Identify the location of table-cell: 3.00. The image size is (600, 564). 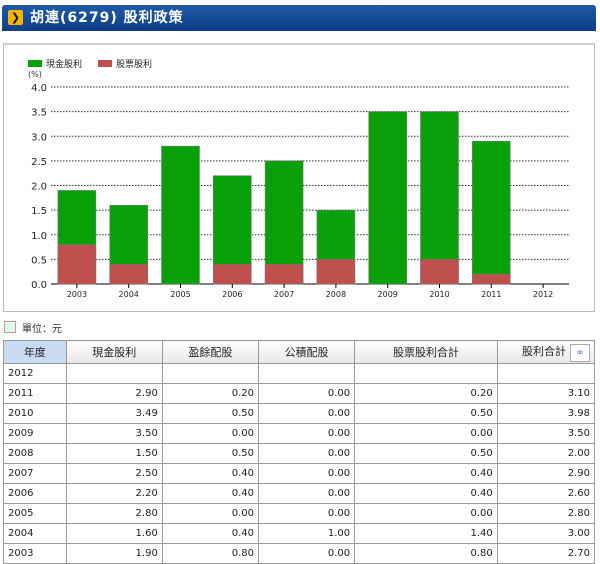
(546, 533).